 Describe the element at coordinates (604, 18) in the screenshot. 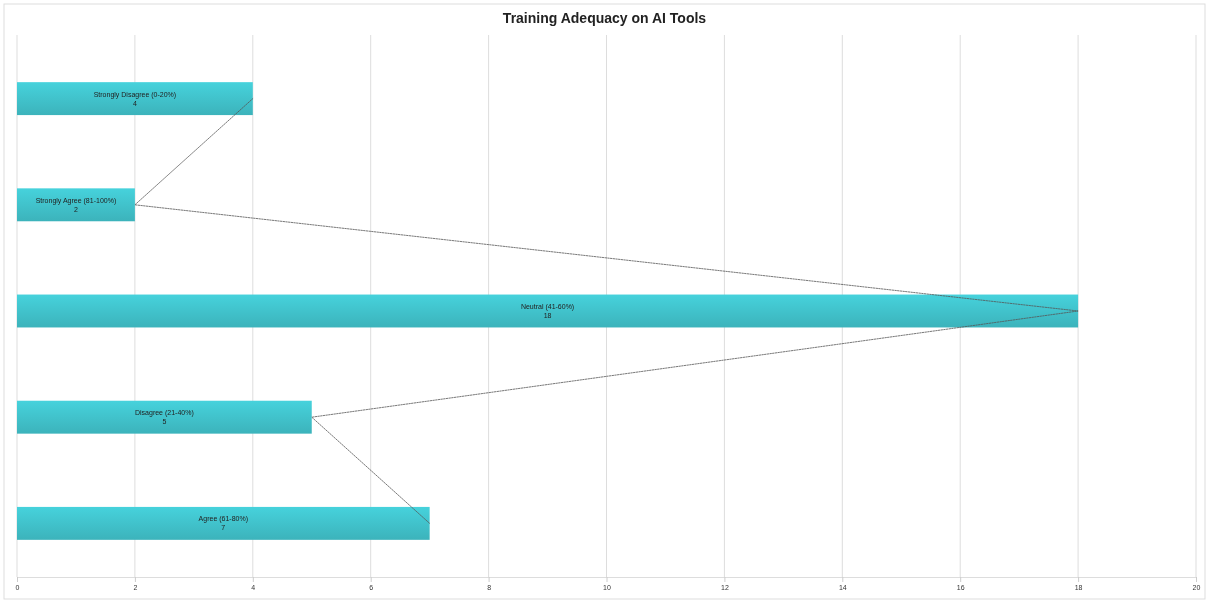

I see `chart-title: Training Adequacy on AI Tools` at that location.